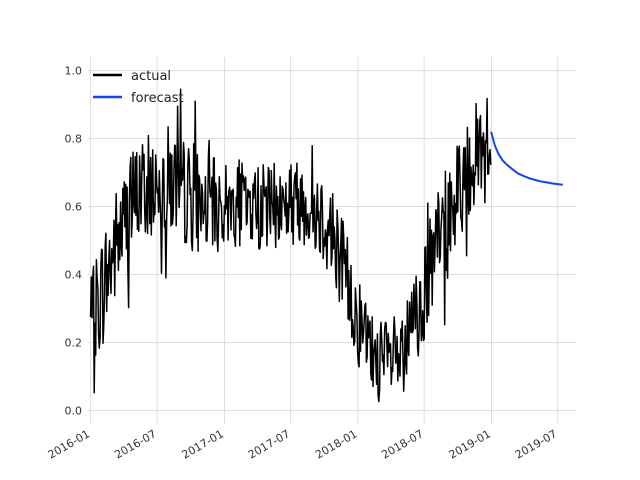 This screenshot has width=640, height=480. I want to click on y-tick-label: 0.2, so click(74, 342).